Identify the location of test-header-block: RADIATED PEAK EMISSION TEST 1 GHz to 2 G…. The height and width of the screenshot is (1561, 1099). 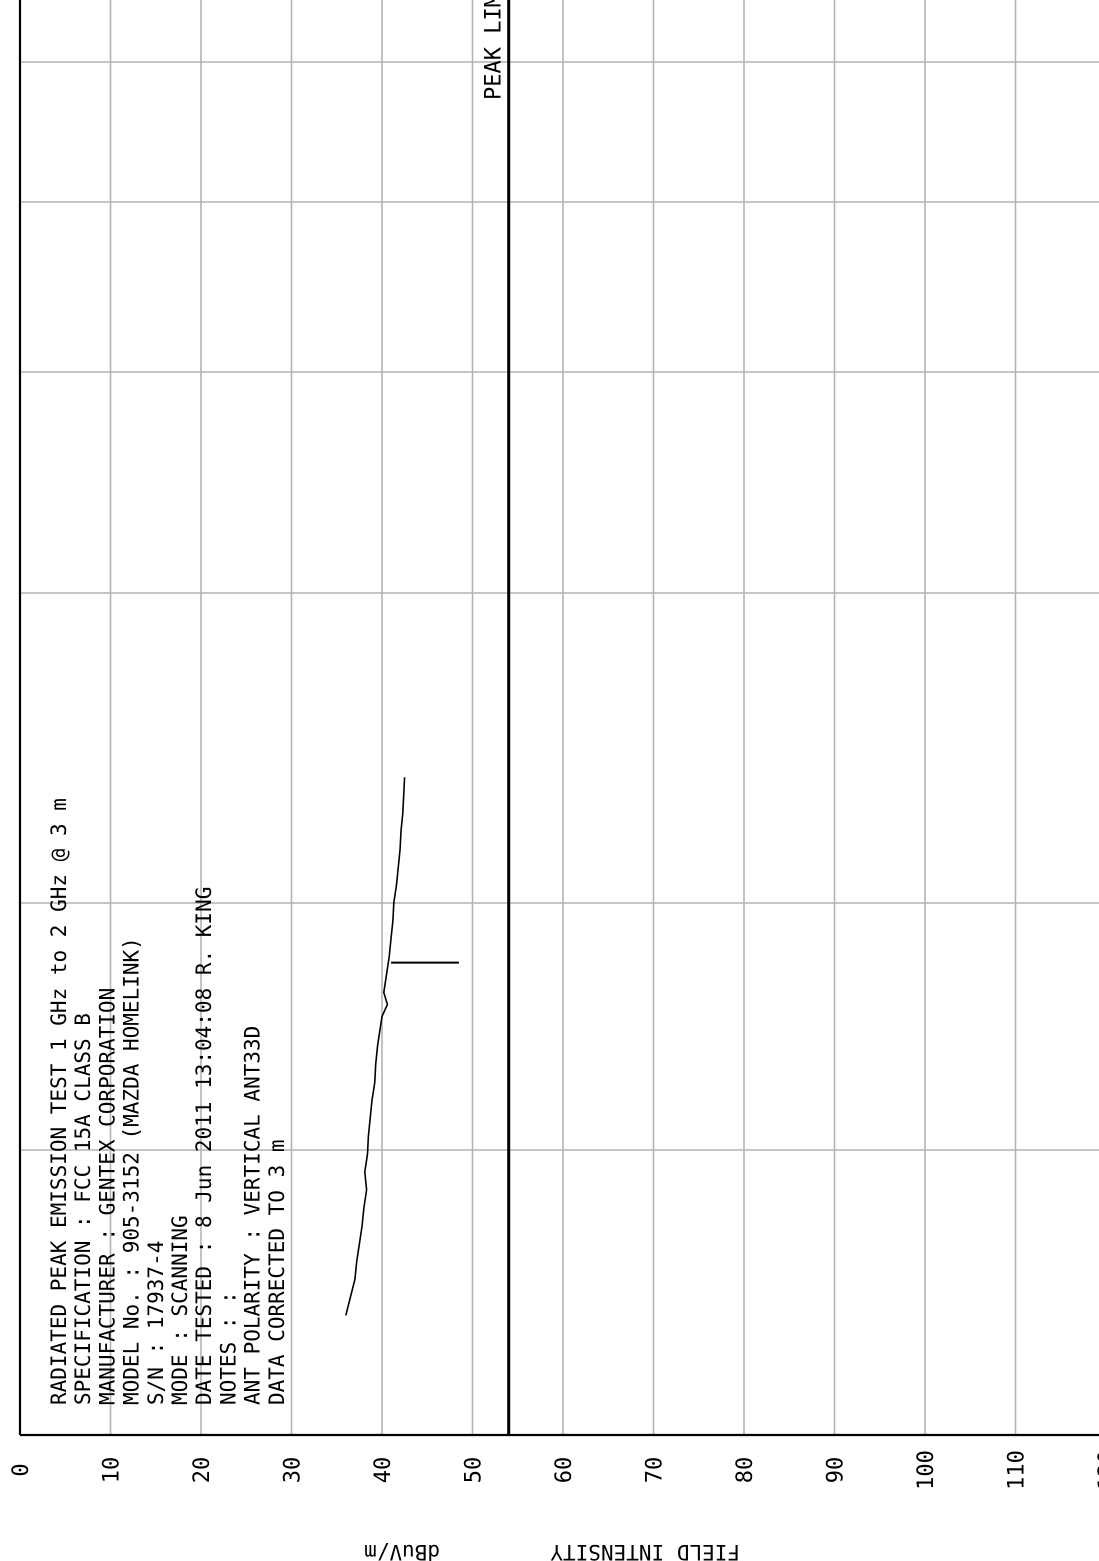
(168, 1101).